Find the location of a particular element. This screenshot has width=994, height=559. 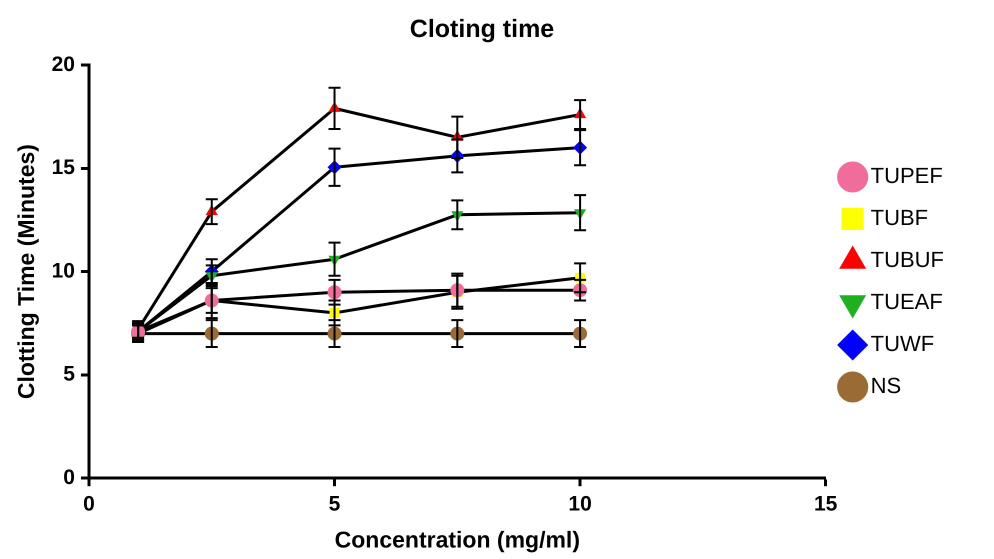

y-tick-label: 15 is located at coordinates (64, 168).